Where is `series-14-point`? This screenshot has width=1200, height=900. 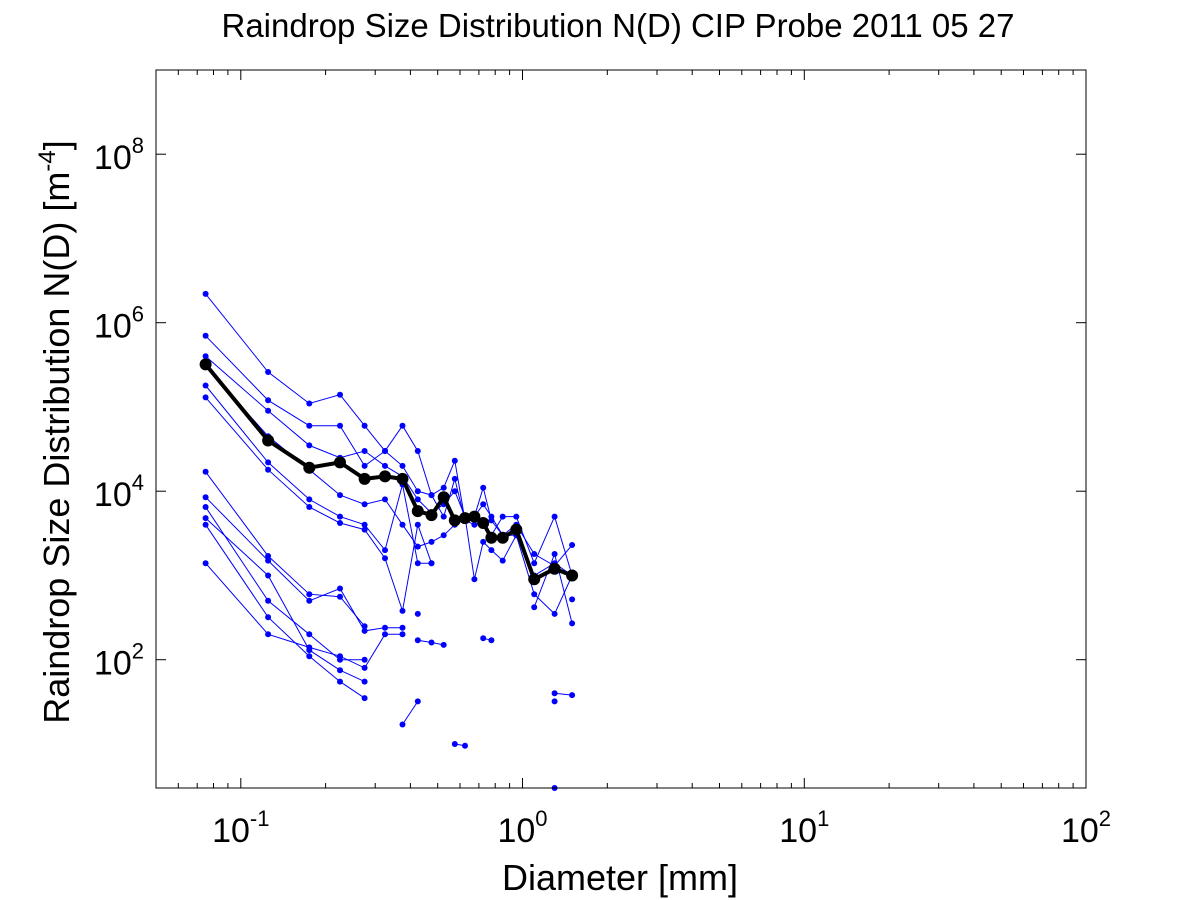 series-14-point is located at coordinates (491, 640).